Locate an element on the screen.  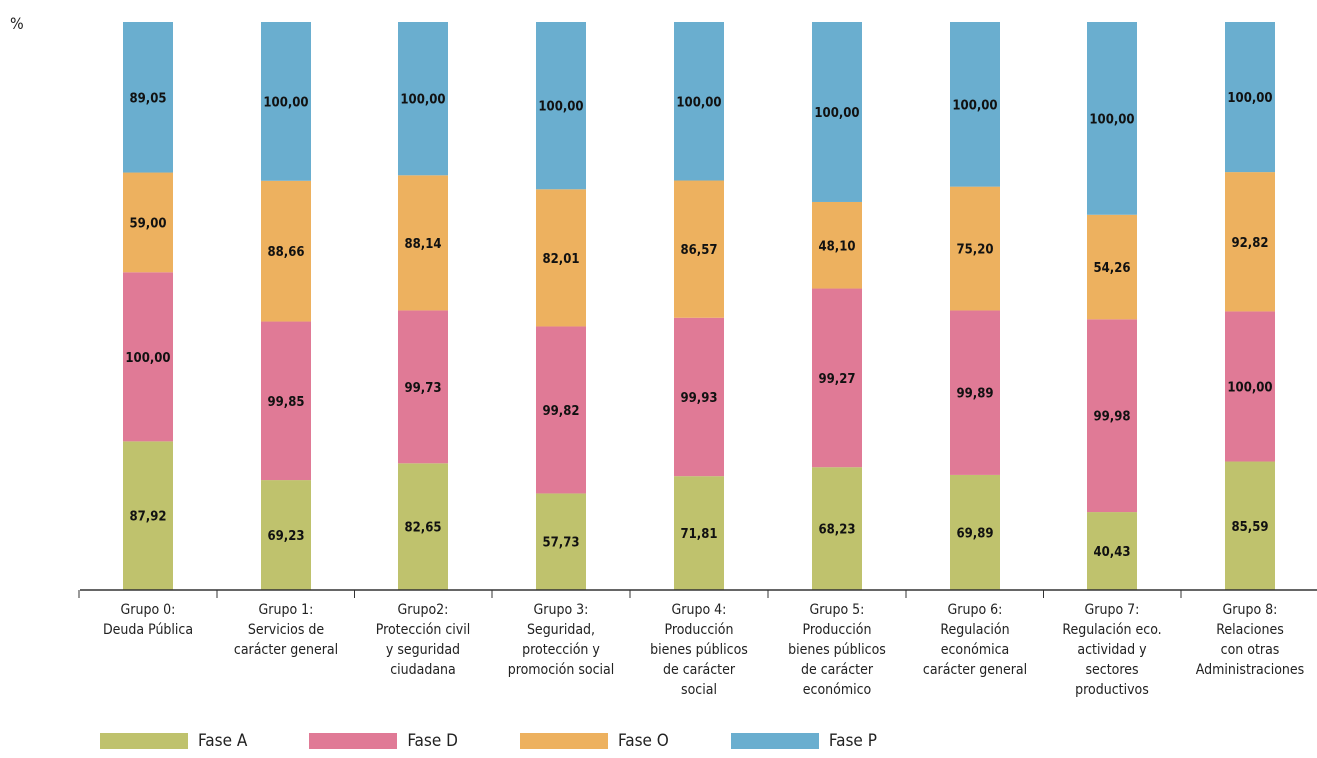
data-label: 69,89 is located at coordinates (975, 533).